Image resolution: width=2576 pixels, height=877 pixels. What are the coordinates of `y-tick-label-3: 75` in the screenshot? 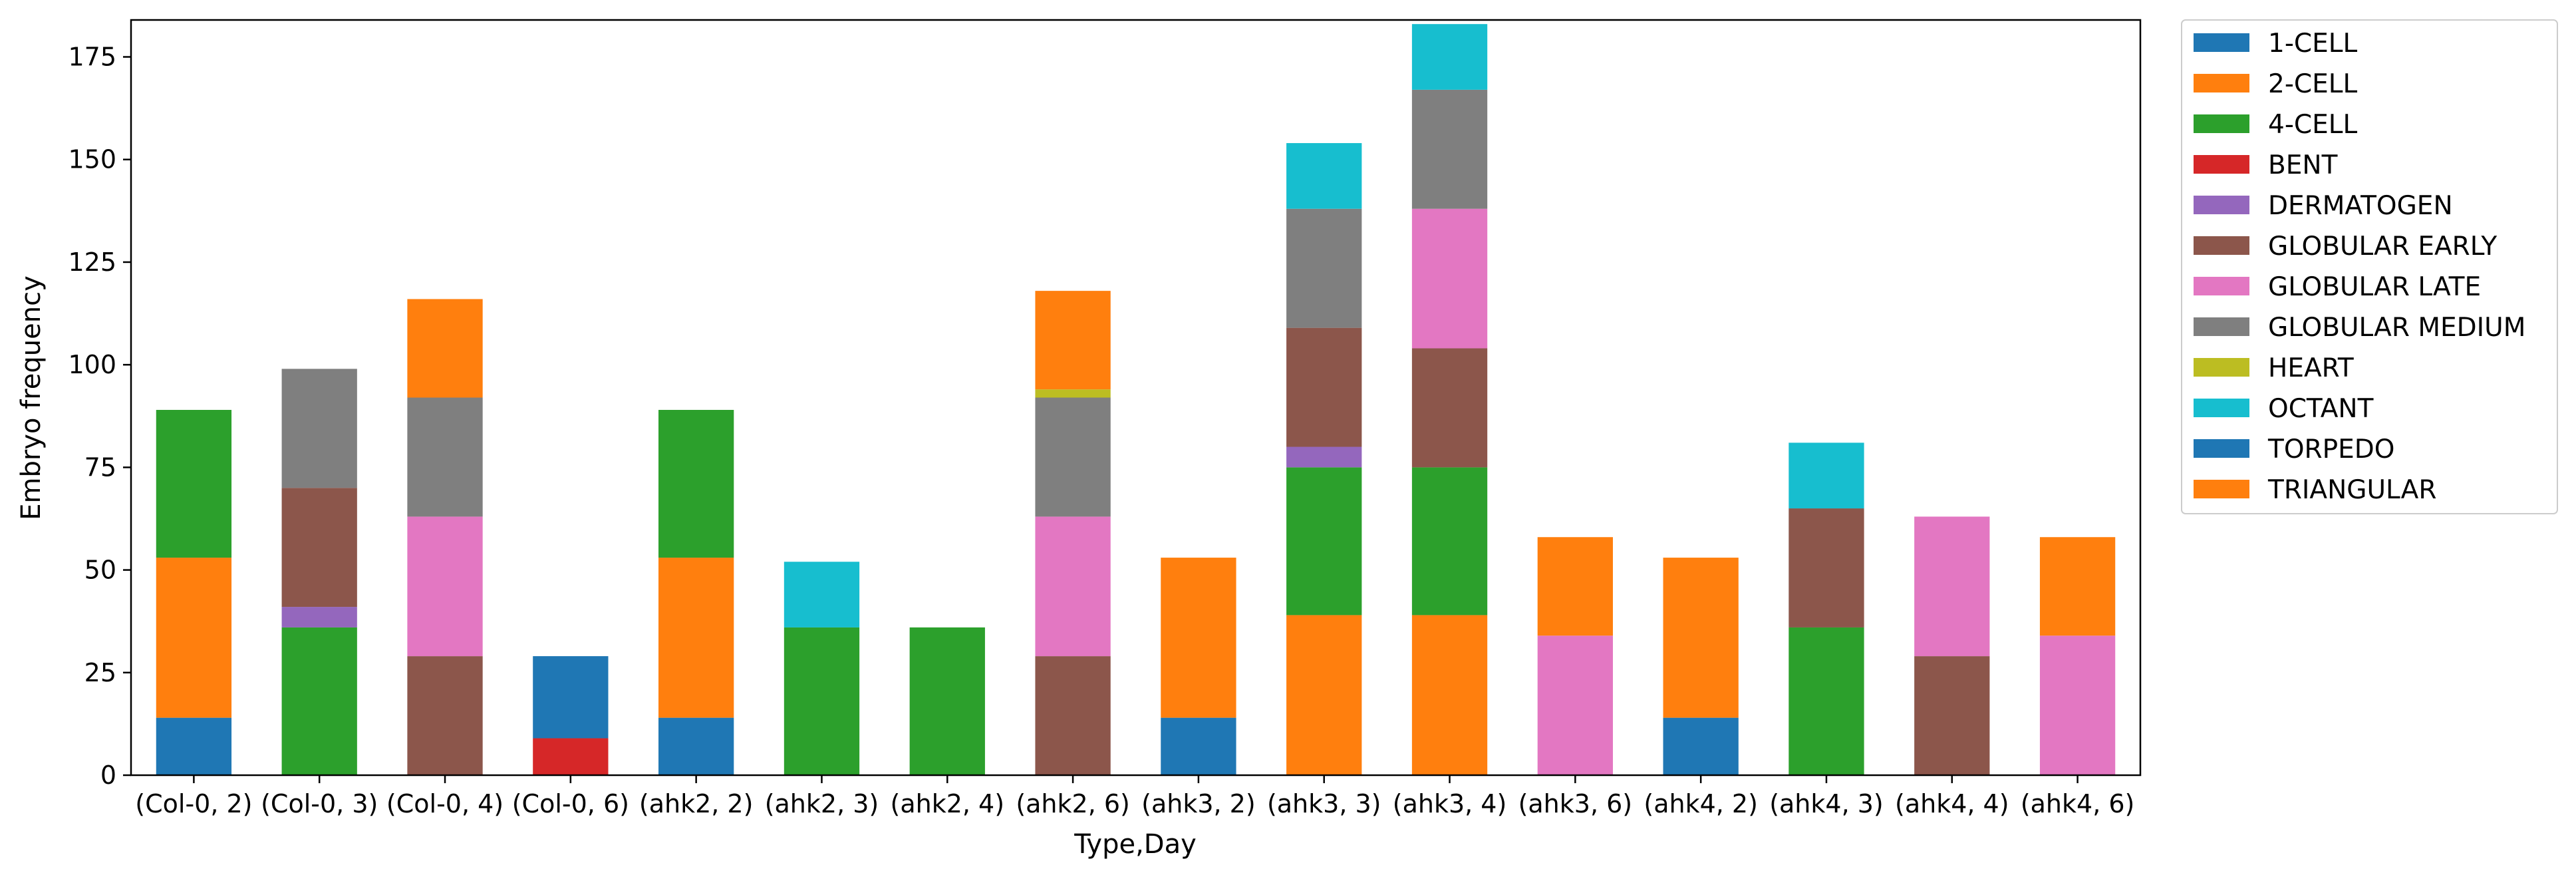 It's located at (100, 467).